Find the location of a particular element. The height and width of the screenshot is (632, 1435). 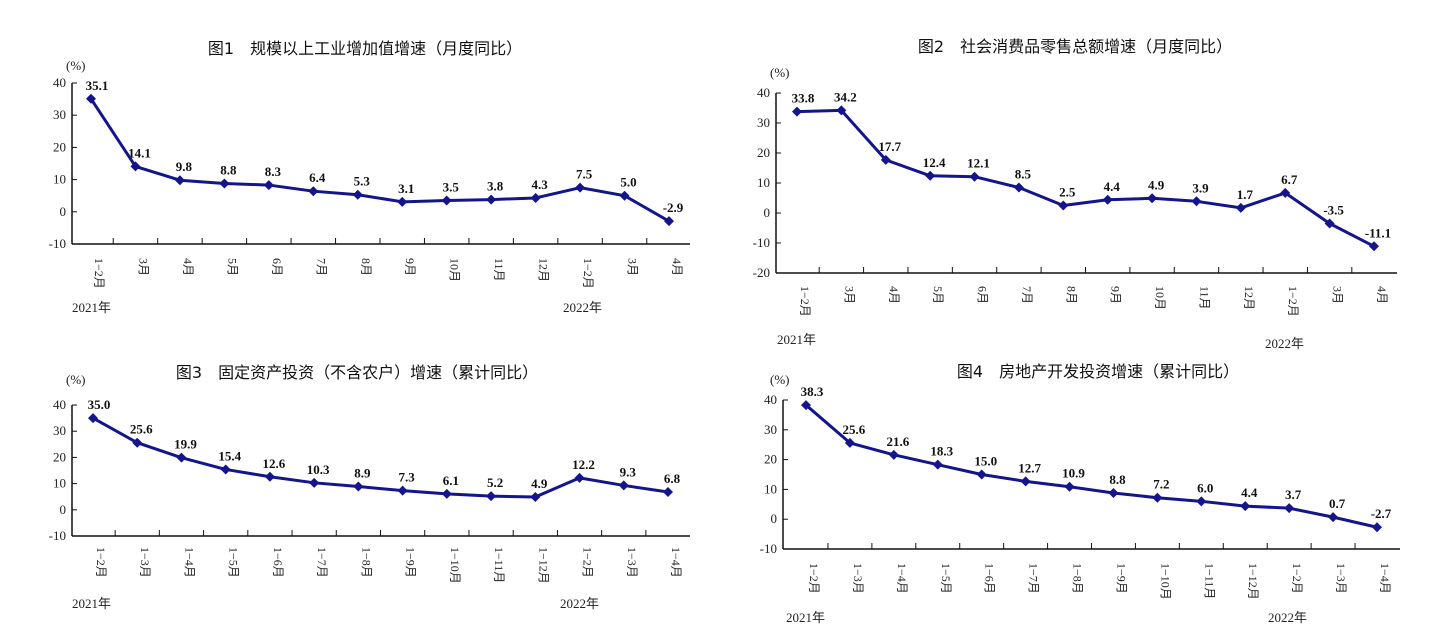

data-label: 3.8 is located at coordinates (495, 186).